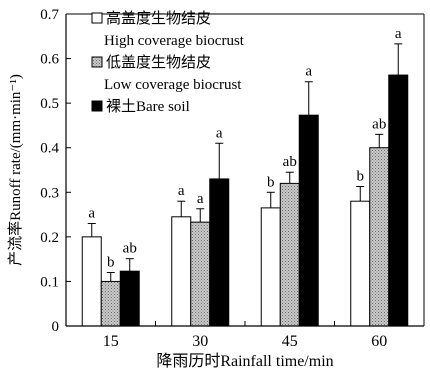 This screenshot has height=378, width=430. Describe the element at coordinates (200, 341) in the screenshot. I see `x-tick-label: 30` at that location.